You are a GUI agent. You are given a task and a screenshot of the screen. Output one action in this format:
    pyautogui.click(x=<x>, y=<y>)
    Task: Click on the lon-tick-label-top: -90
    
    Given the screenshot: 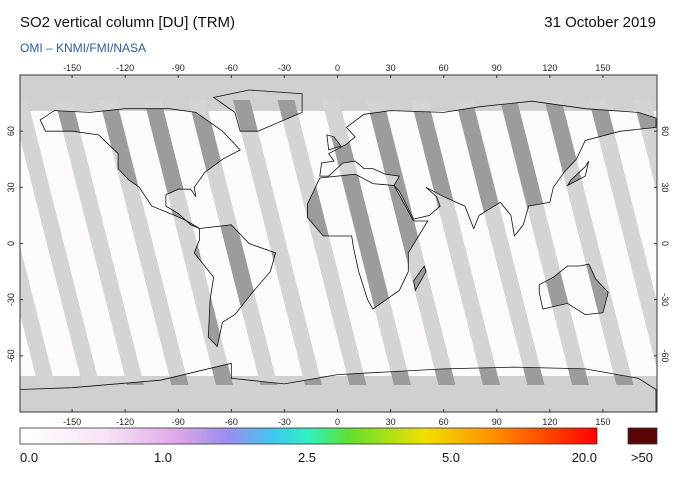 What is the action you would take?
    pyautogui.click(x=178, y=68)
    